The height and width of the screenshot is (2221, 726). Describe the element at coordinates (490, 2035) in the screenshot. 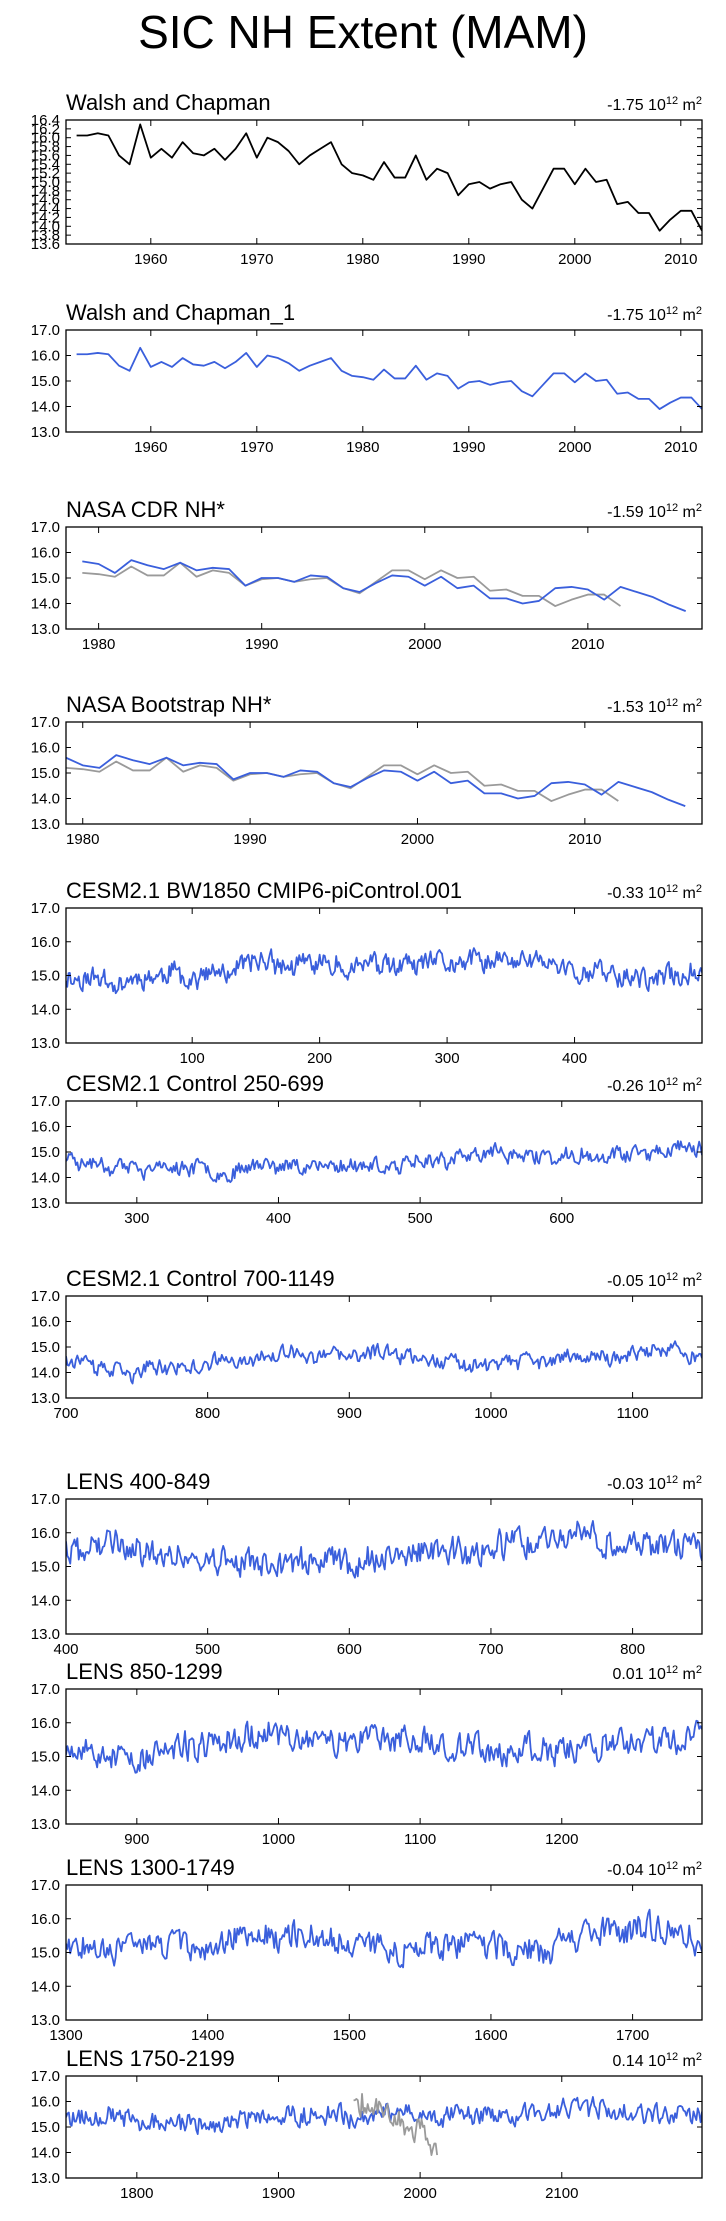

I see `x-tick-label: 1600` at that location.